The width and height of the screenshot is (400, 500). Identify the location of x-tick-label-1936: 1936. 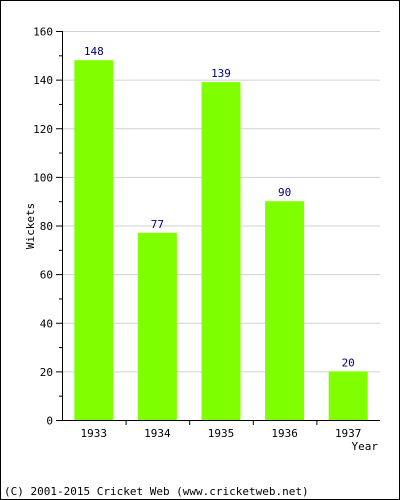
(284, 433).